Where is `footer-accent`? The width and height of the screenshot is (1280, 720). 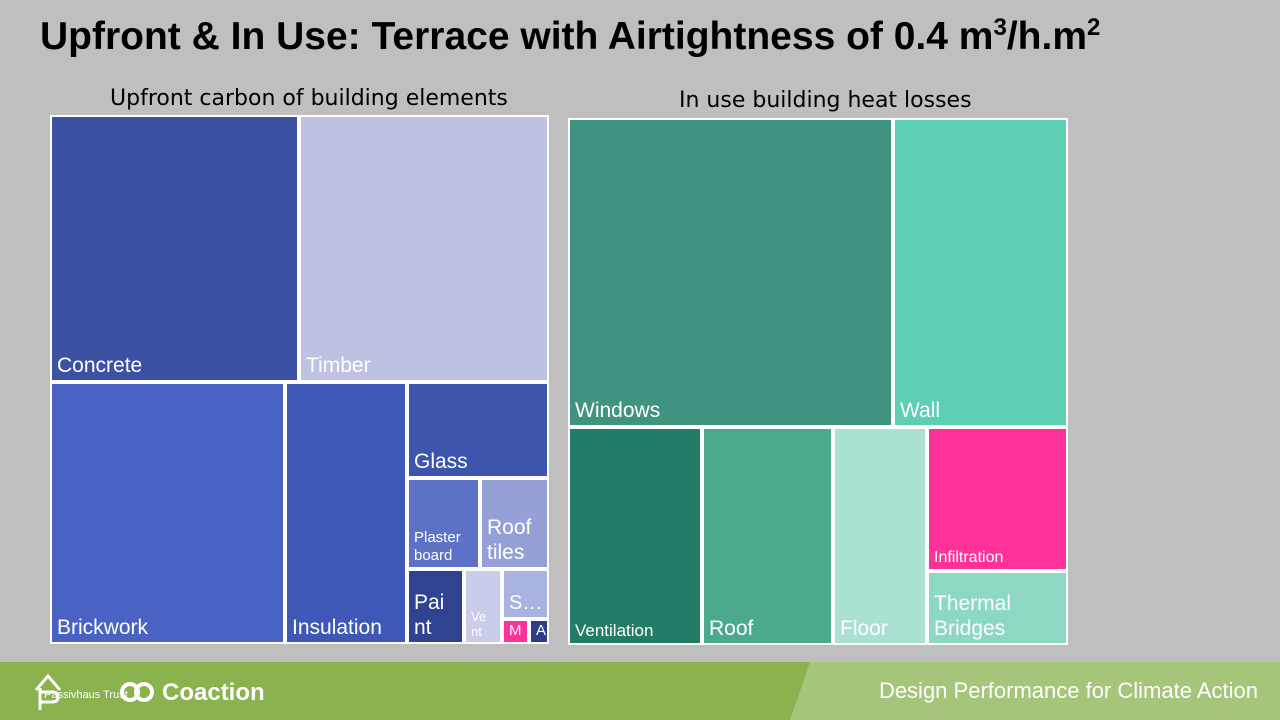
footer-accent is located at coordinates (1035, 691).